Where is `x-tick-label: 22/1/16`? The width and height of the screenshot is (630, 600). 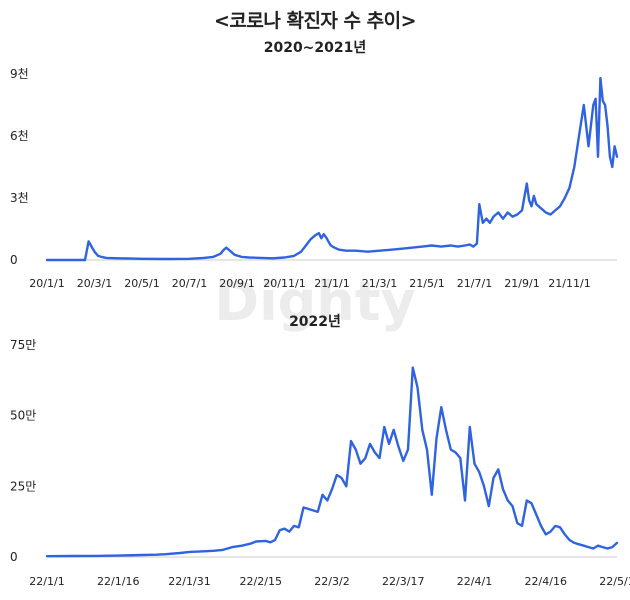 x-tick-label: 22/1/16 is located at coordinates (118, 581).